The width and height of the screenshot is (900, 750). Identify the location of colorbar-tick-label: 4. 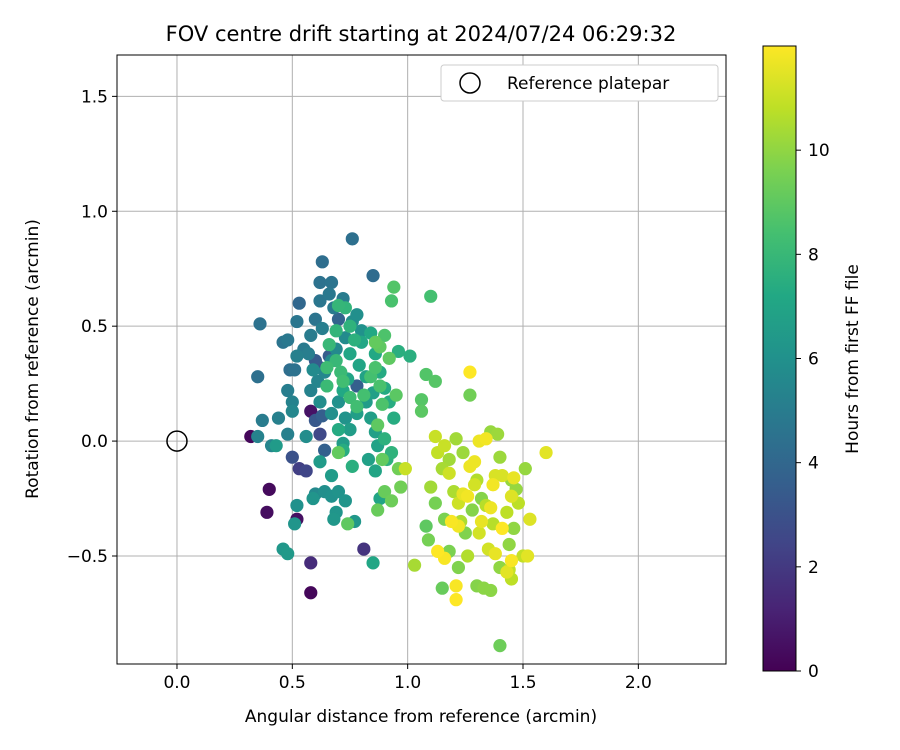
(813, 464).